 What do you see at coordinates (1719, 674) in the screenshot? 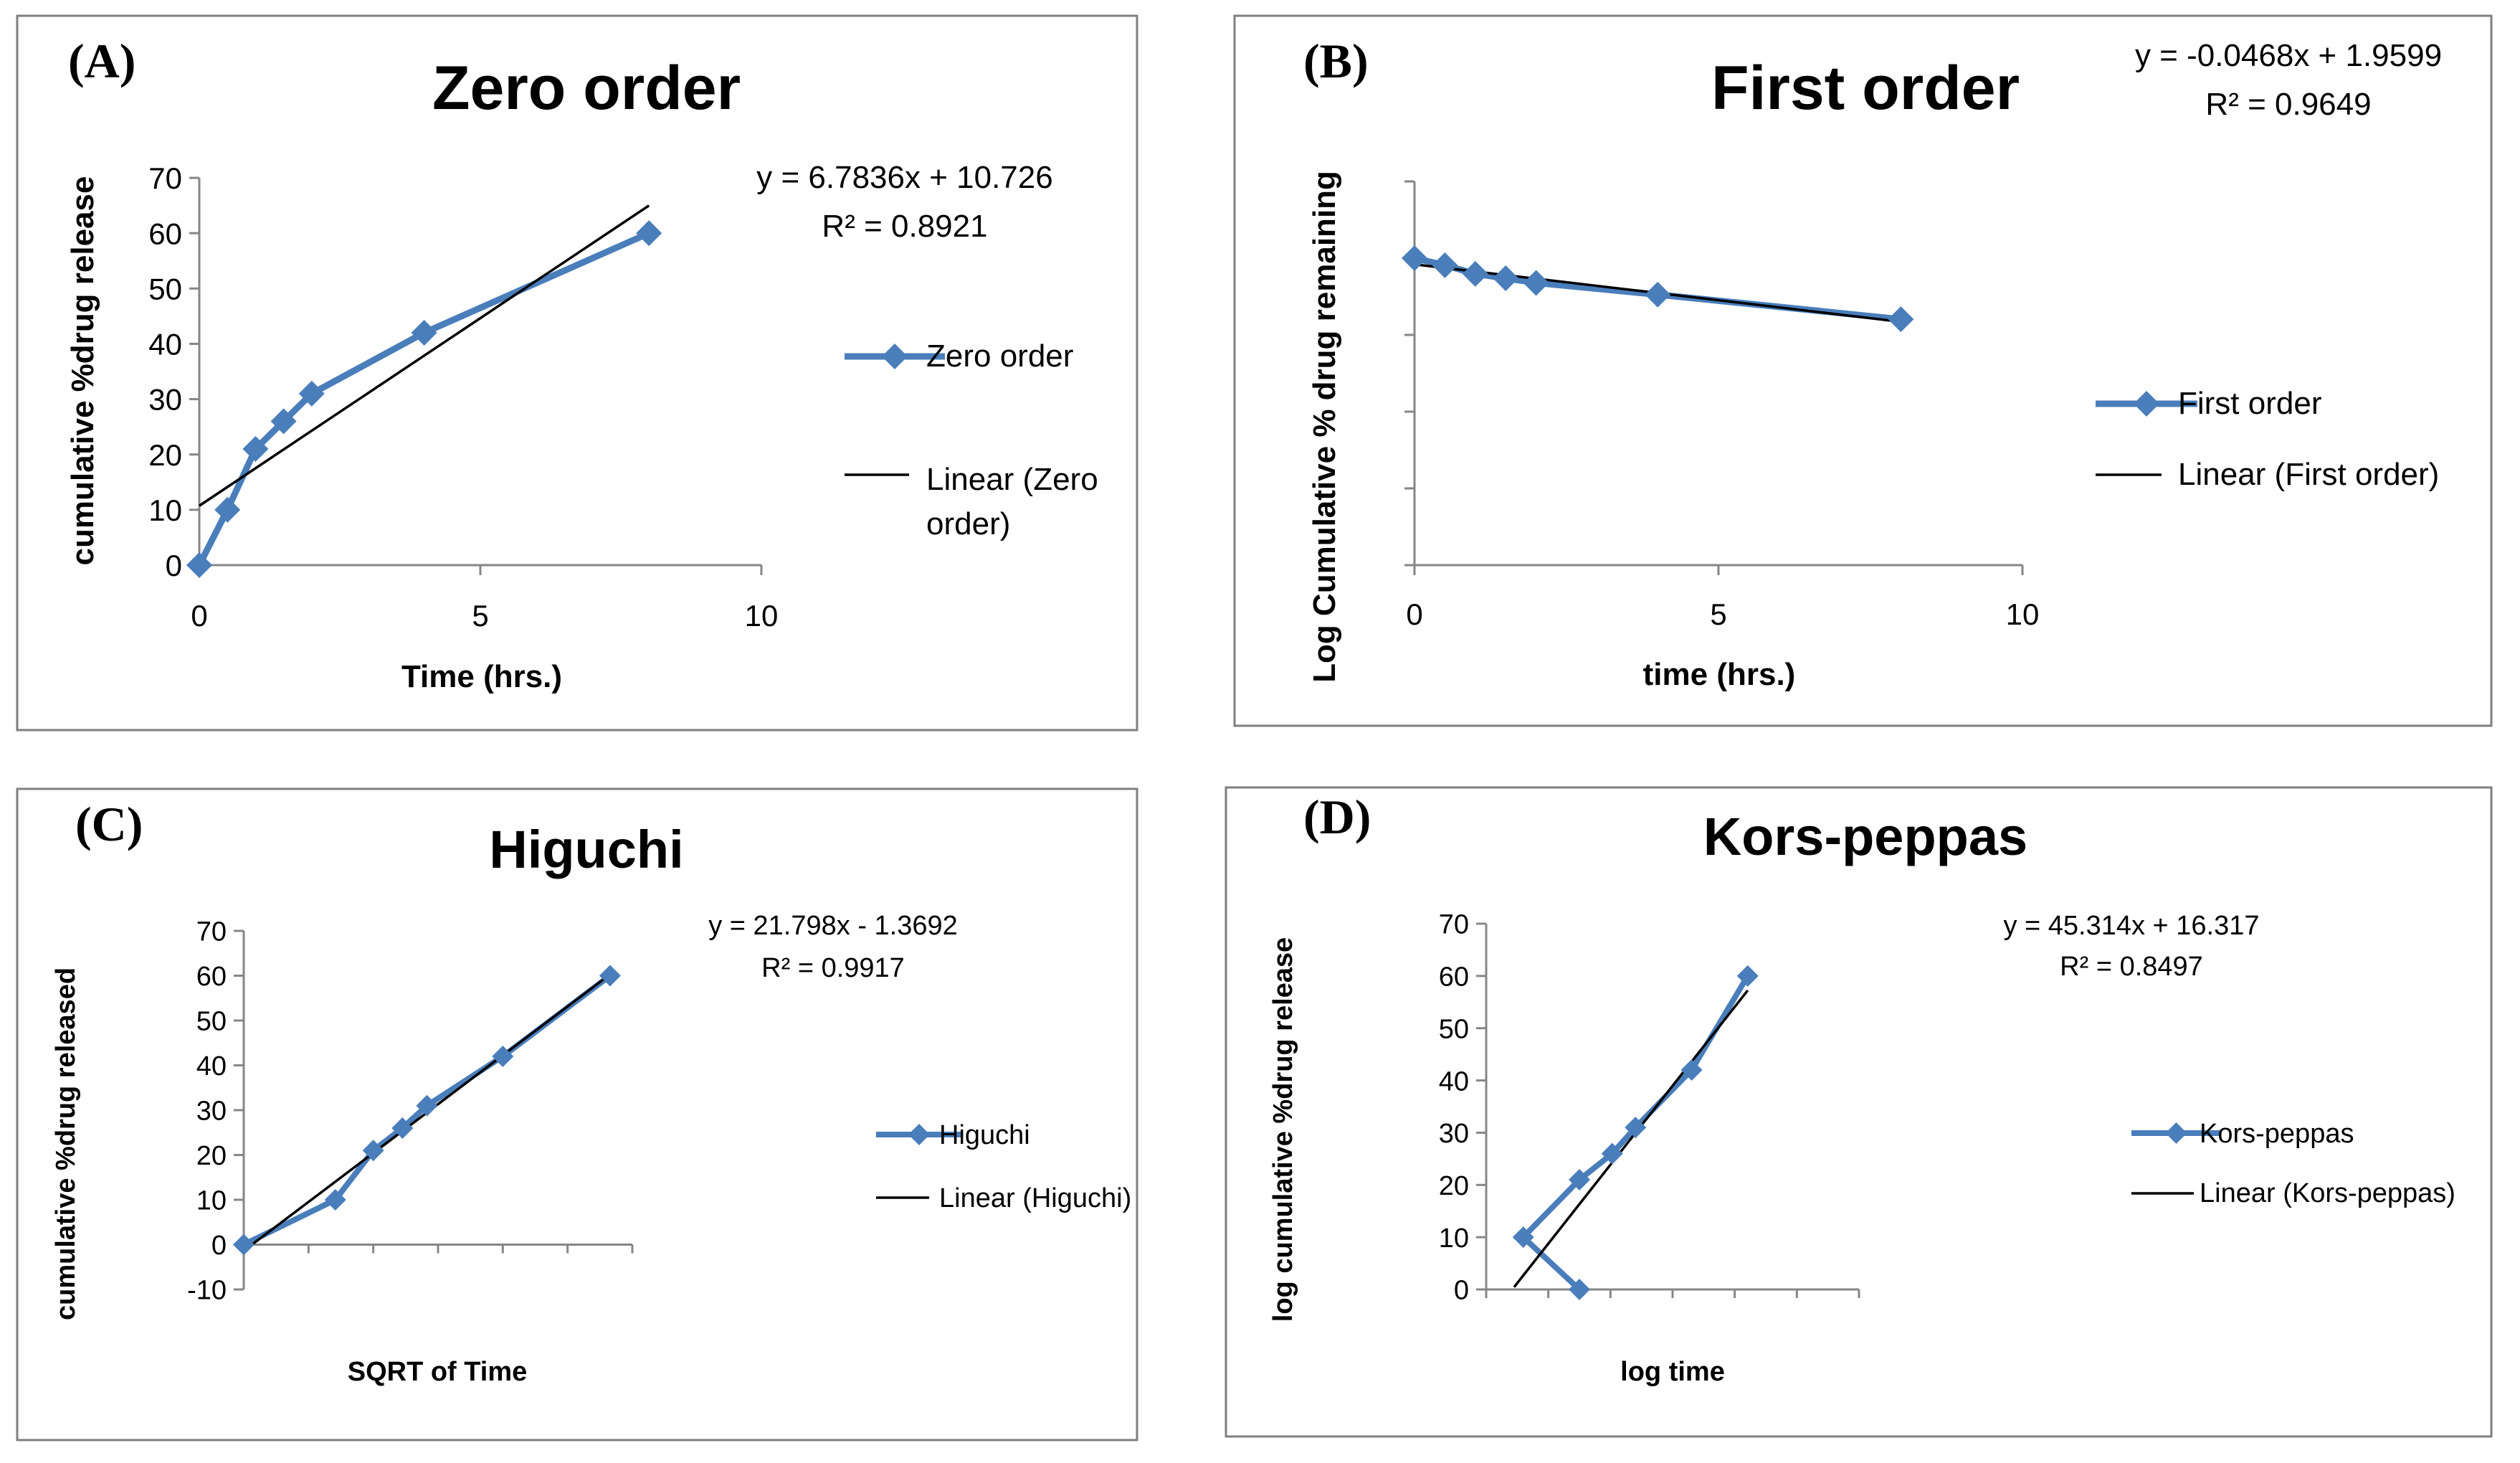
I see `x-axis-title: time (hrs.)` at bounding box center [1719, 674].